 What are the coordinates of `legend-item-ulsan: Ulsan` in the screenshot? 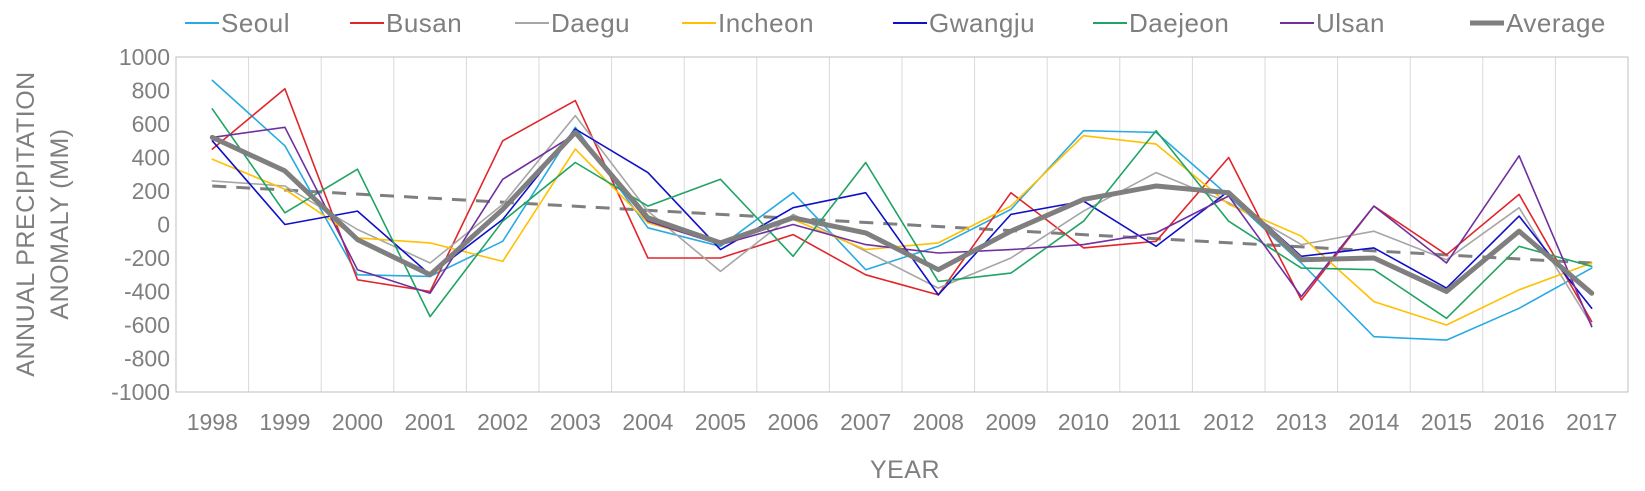 It's located at (1332, 23).